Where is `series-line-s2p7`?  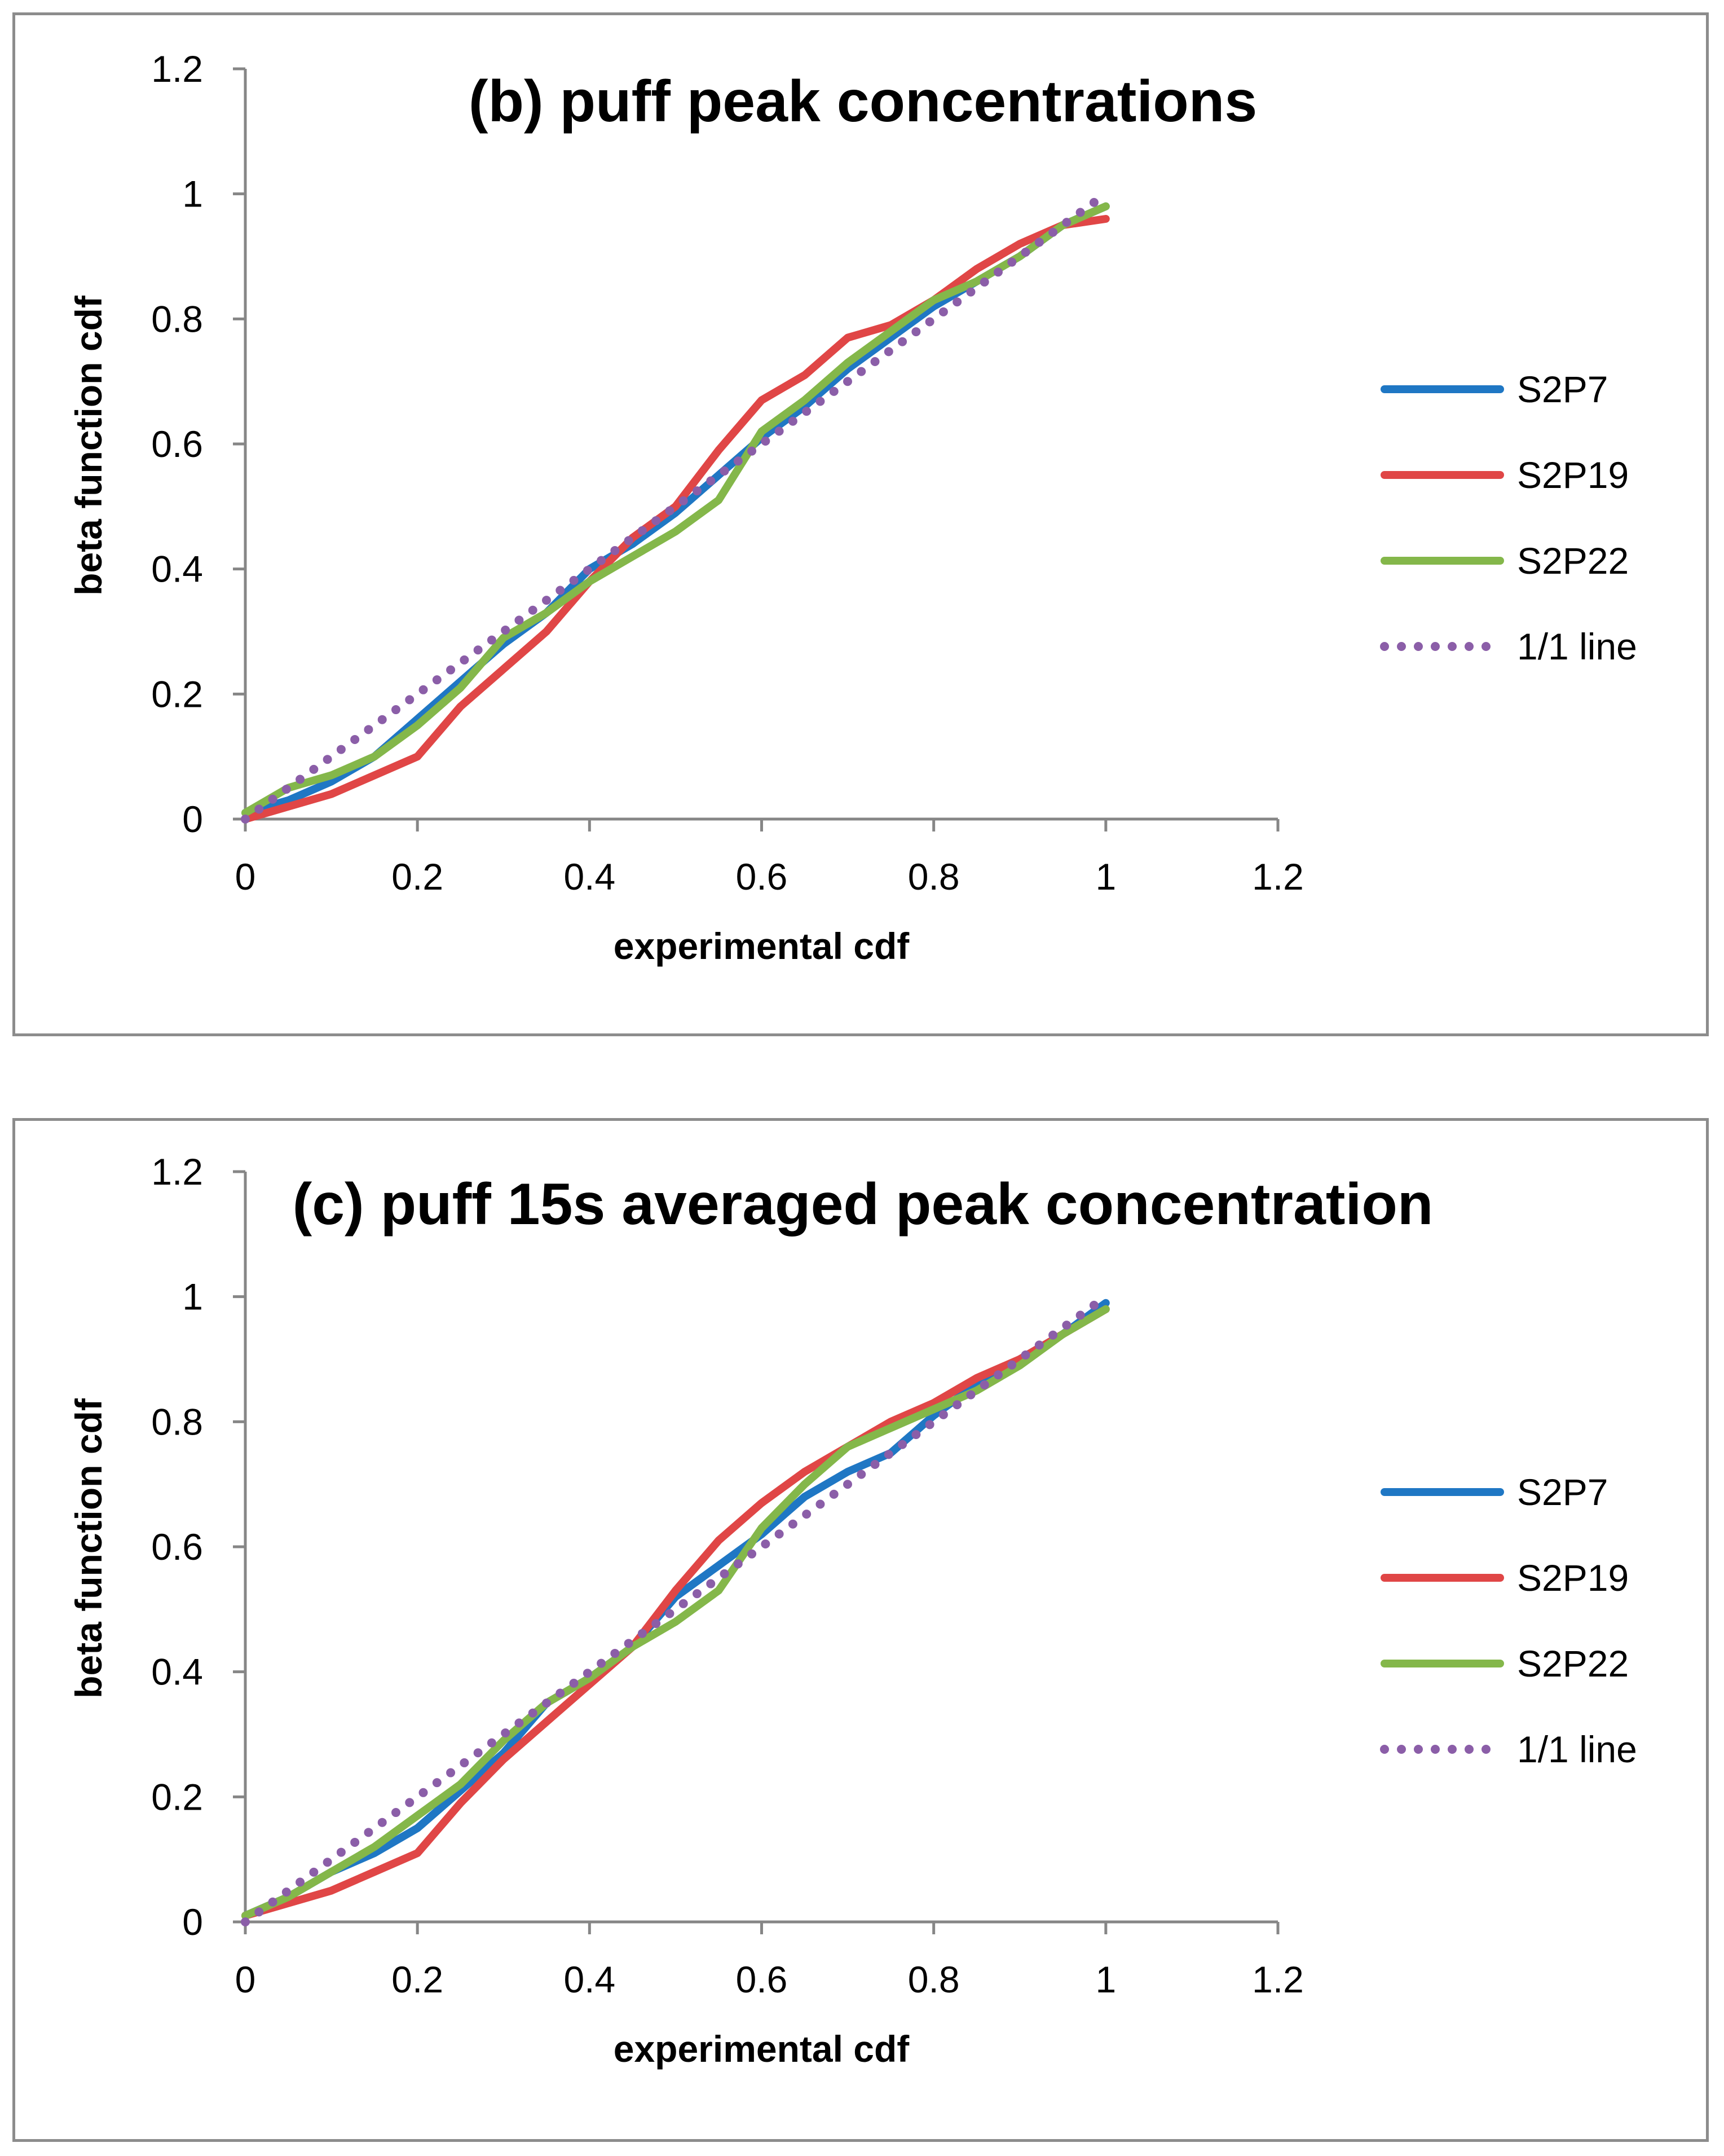 series-line-s2p7 is located at coordinates (675, 1609).